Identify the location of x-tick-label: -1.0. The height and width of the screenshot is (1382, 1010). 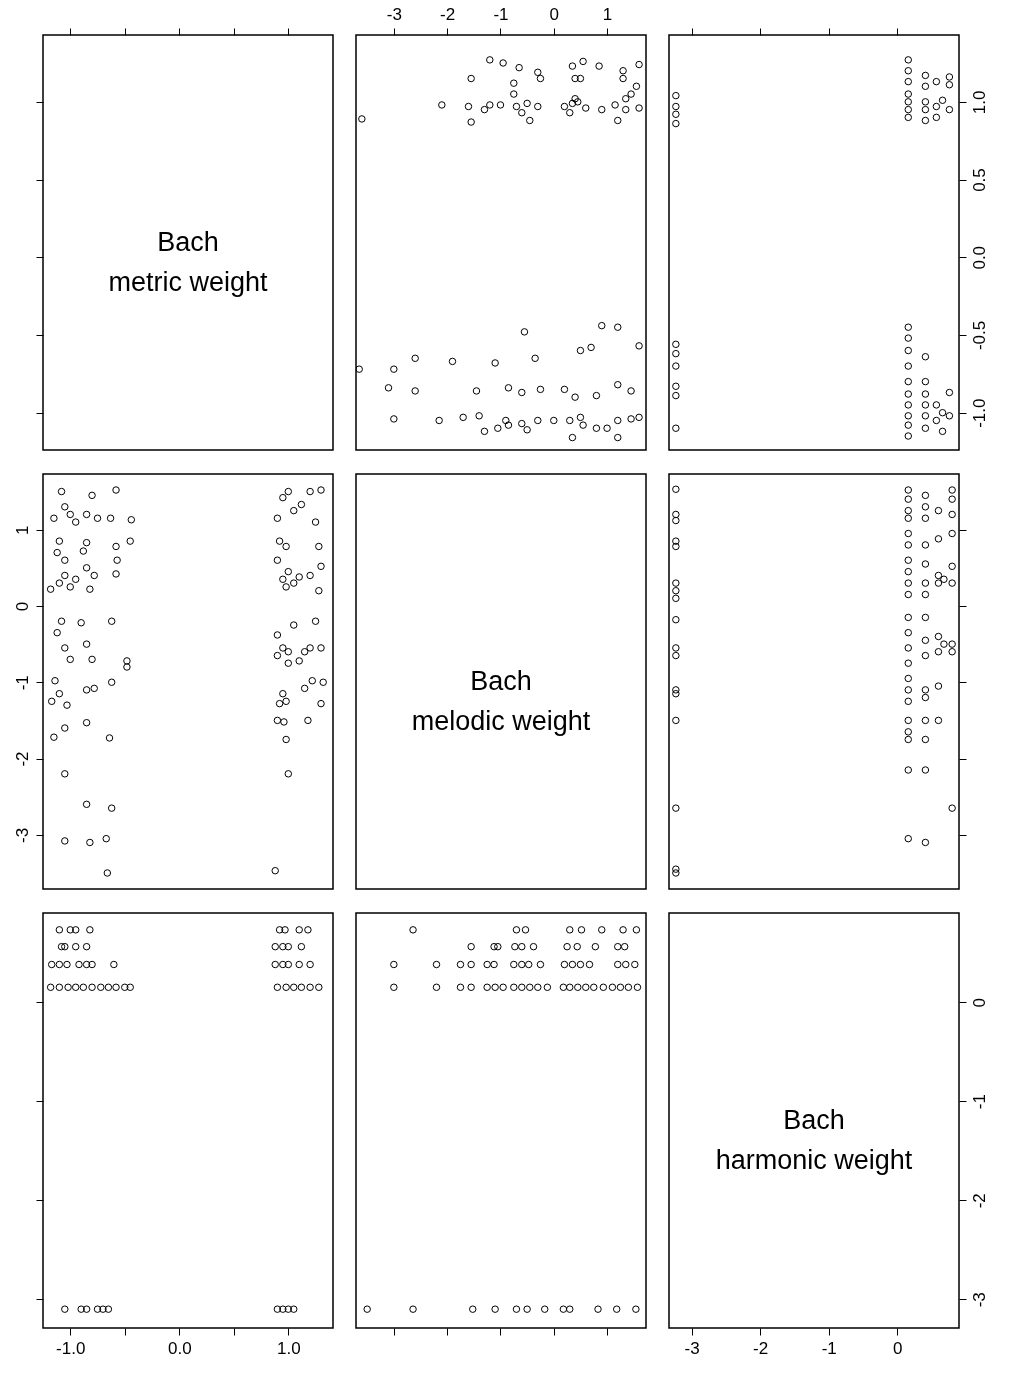
(71, 1348).